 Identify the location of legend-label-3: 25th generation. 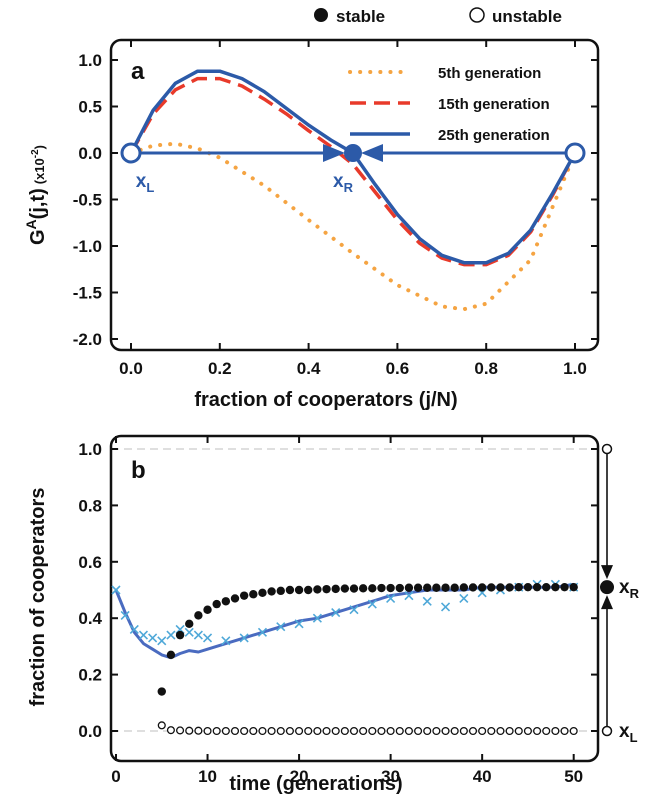
(494, 135).